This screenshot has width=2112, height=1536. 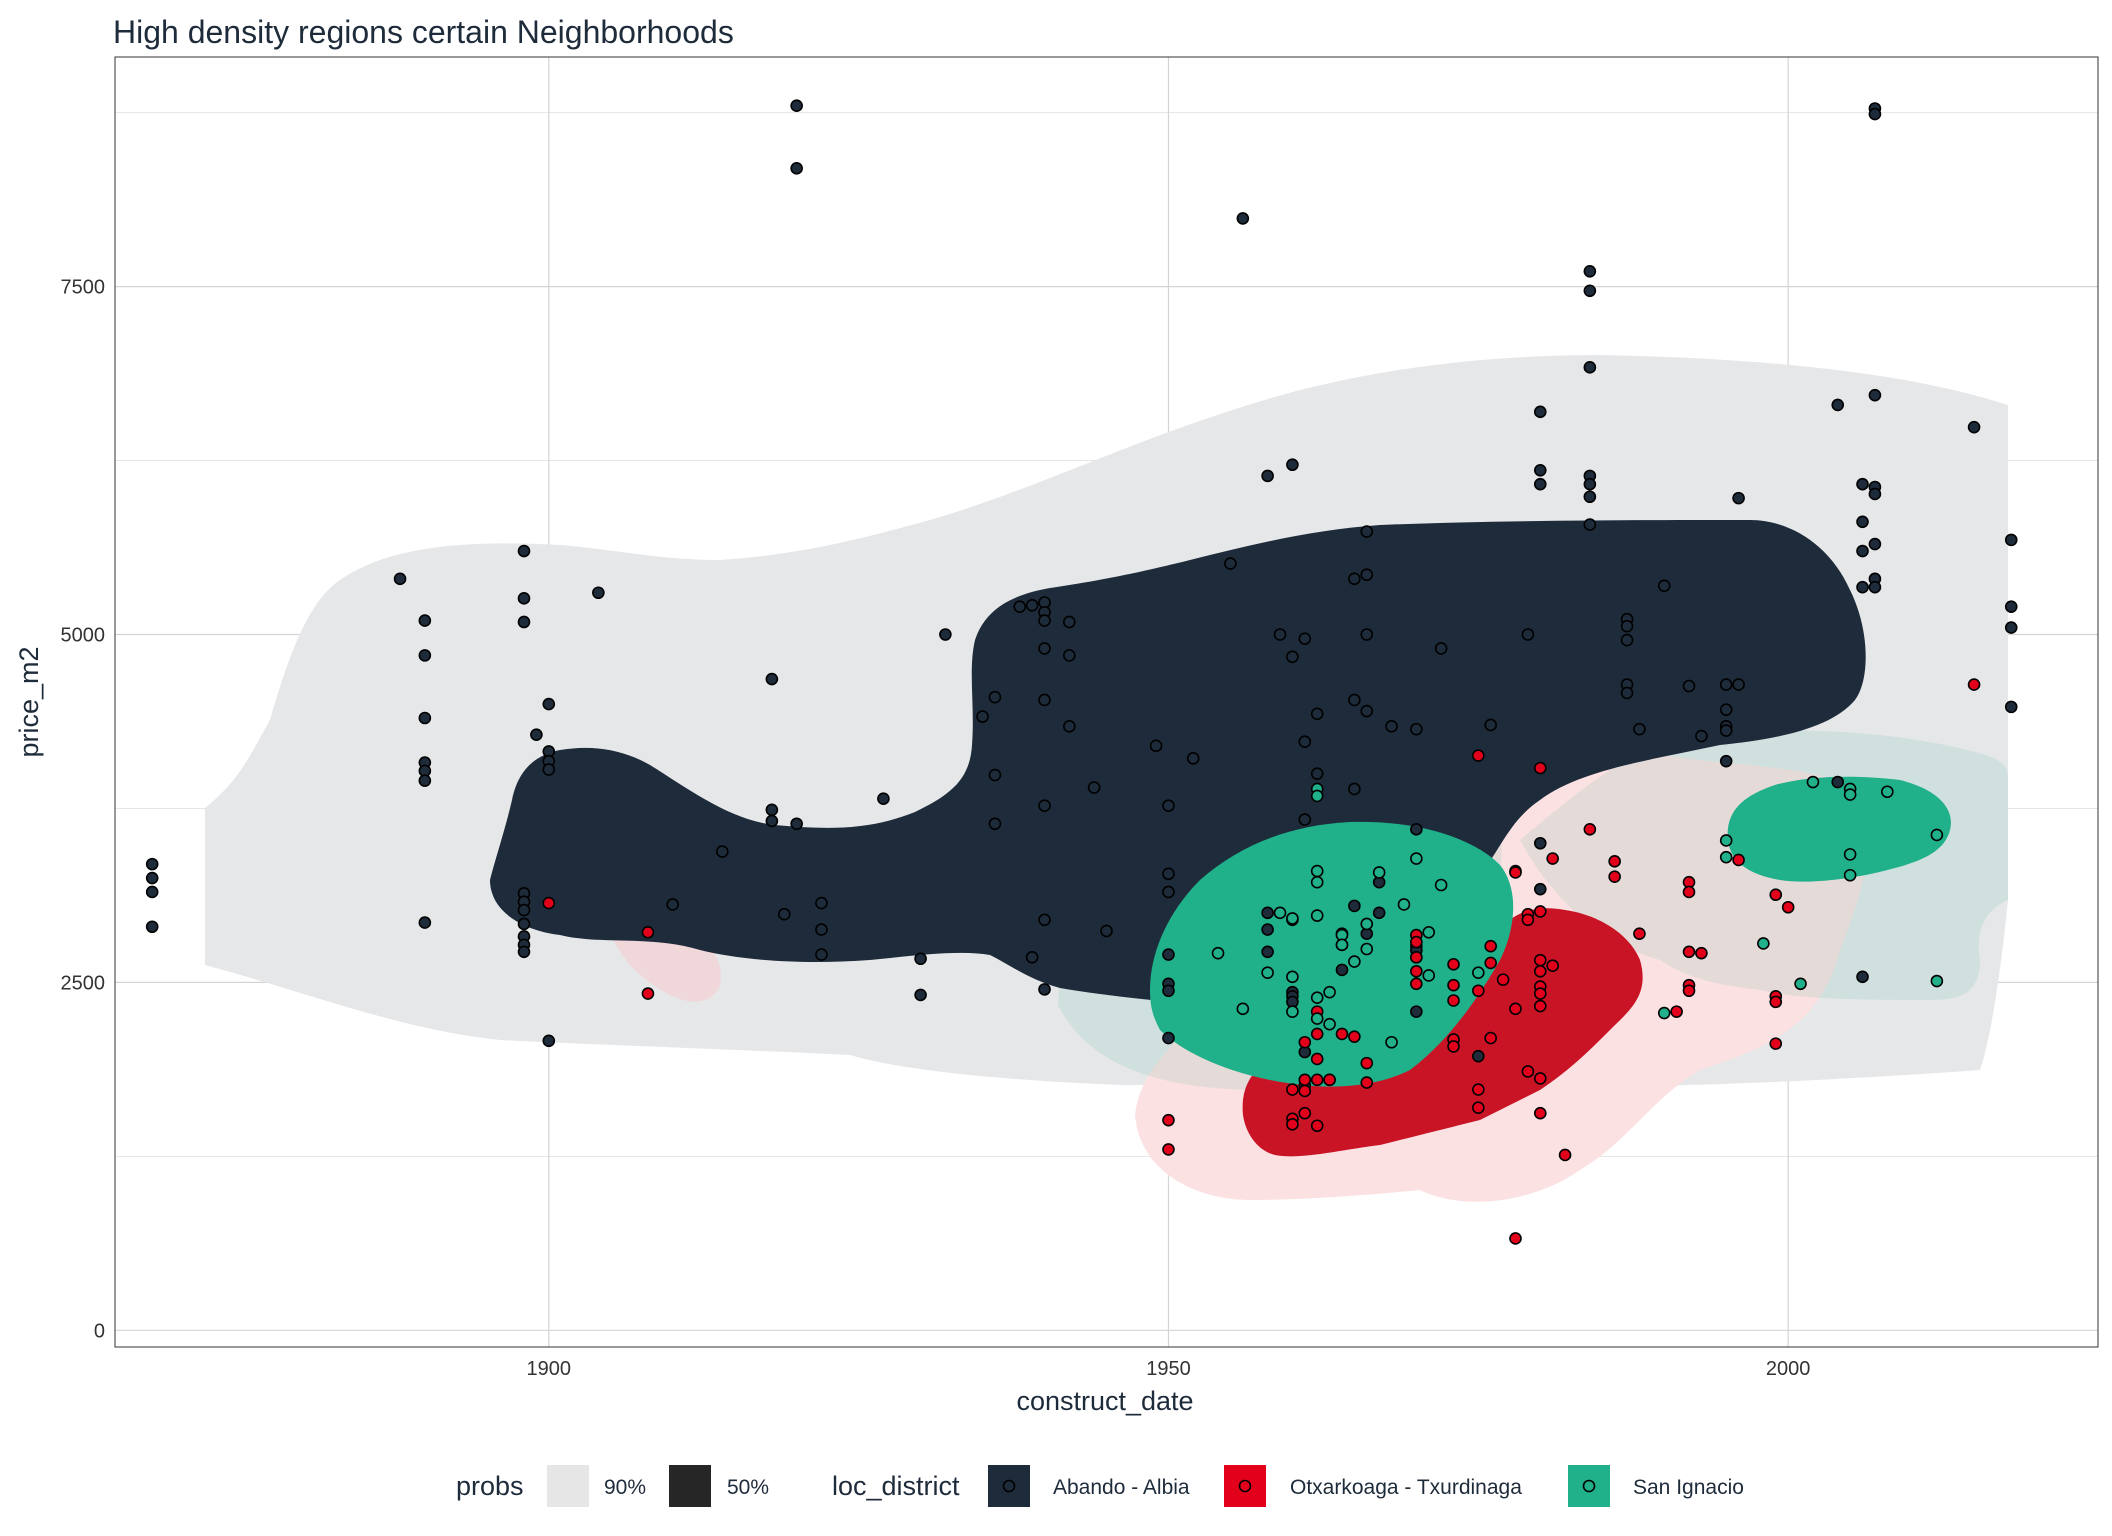 What do you see at coordinates (549, 1369) in the screenshot?
I see `x-tick-label: 1900` at bounding box center [549, 1369].